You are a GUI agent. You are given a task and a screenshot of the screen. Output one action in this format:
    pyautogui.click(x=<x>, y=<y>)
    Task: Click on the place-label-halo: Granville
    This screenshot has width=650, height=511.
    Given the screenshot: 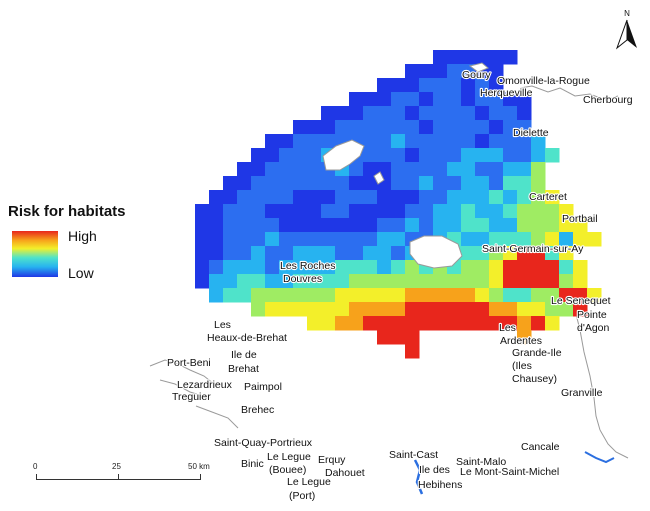 What is the action you would take?
    pyautogui.click(x=582, y=393)
    